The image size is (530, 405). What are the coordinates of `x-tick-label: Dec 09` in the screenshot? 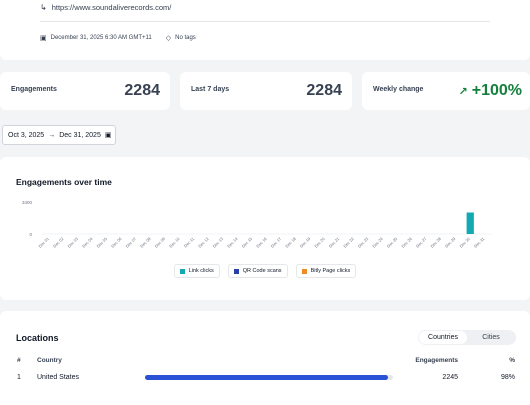 It's located at (160, 242).